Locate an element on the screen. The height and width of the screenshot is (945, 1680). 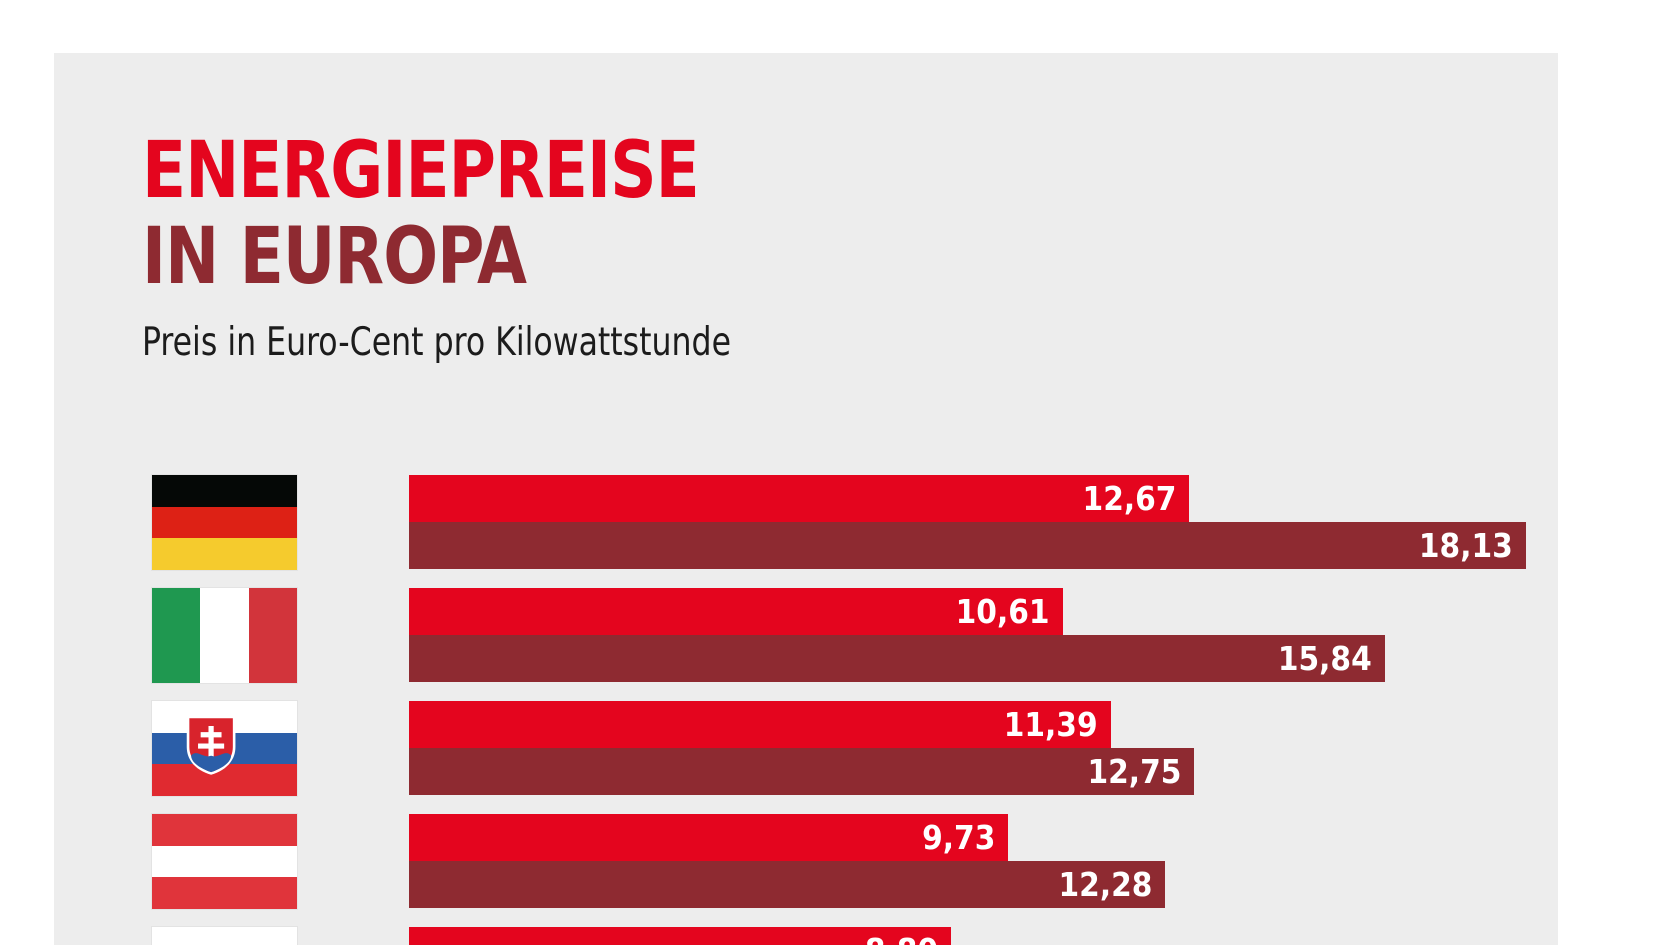
flag-austria-icon is located at coordinates (224, 861).